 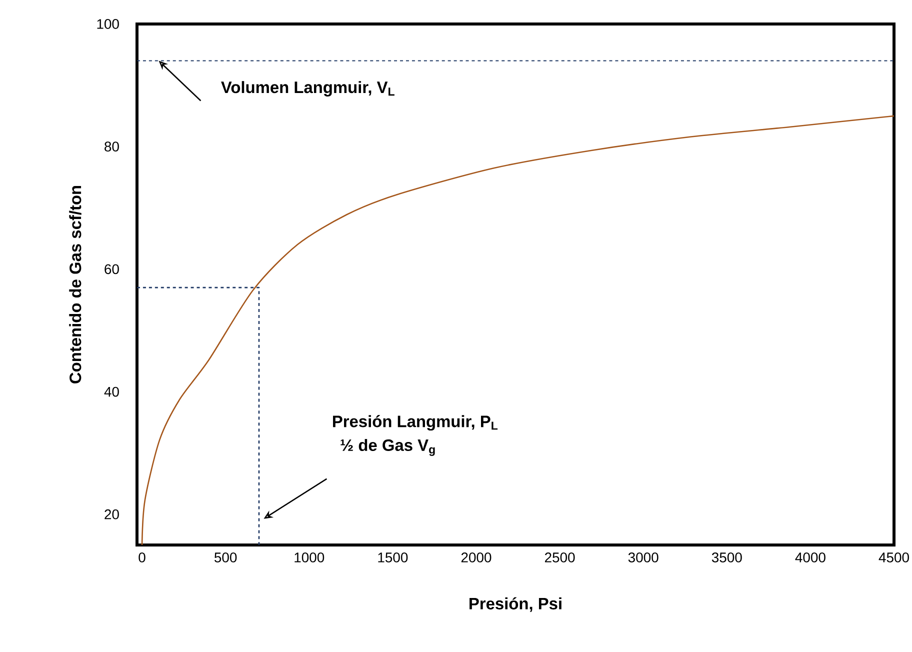 I want to click on annotation: Presión Langmuir, P$_{L}$, so click(x=415, y=423).